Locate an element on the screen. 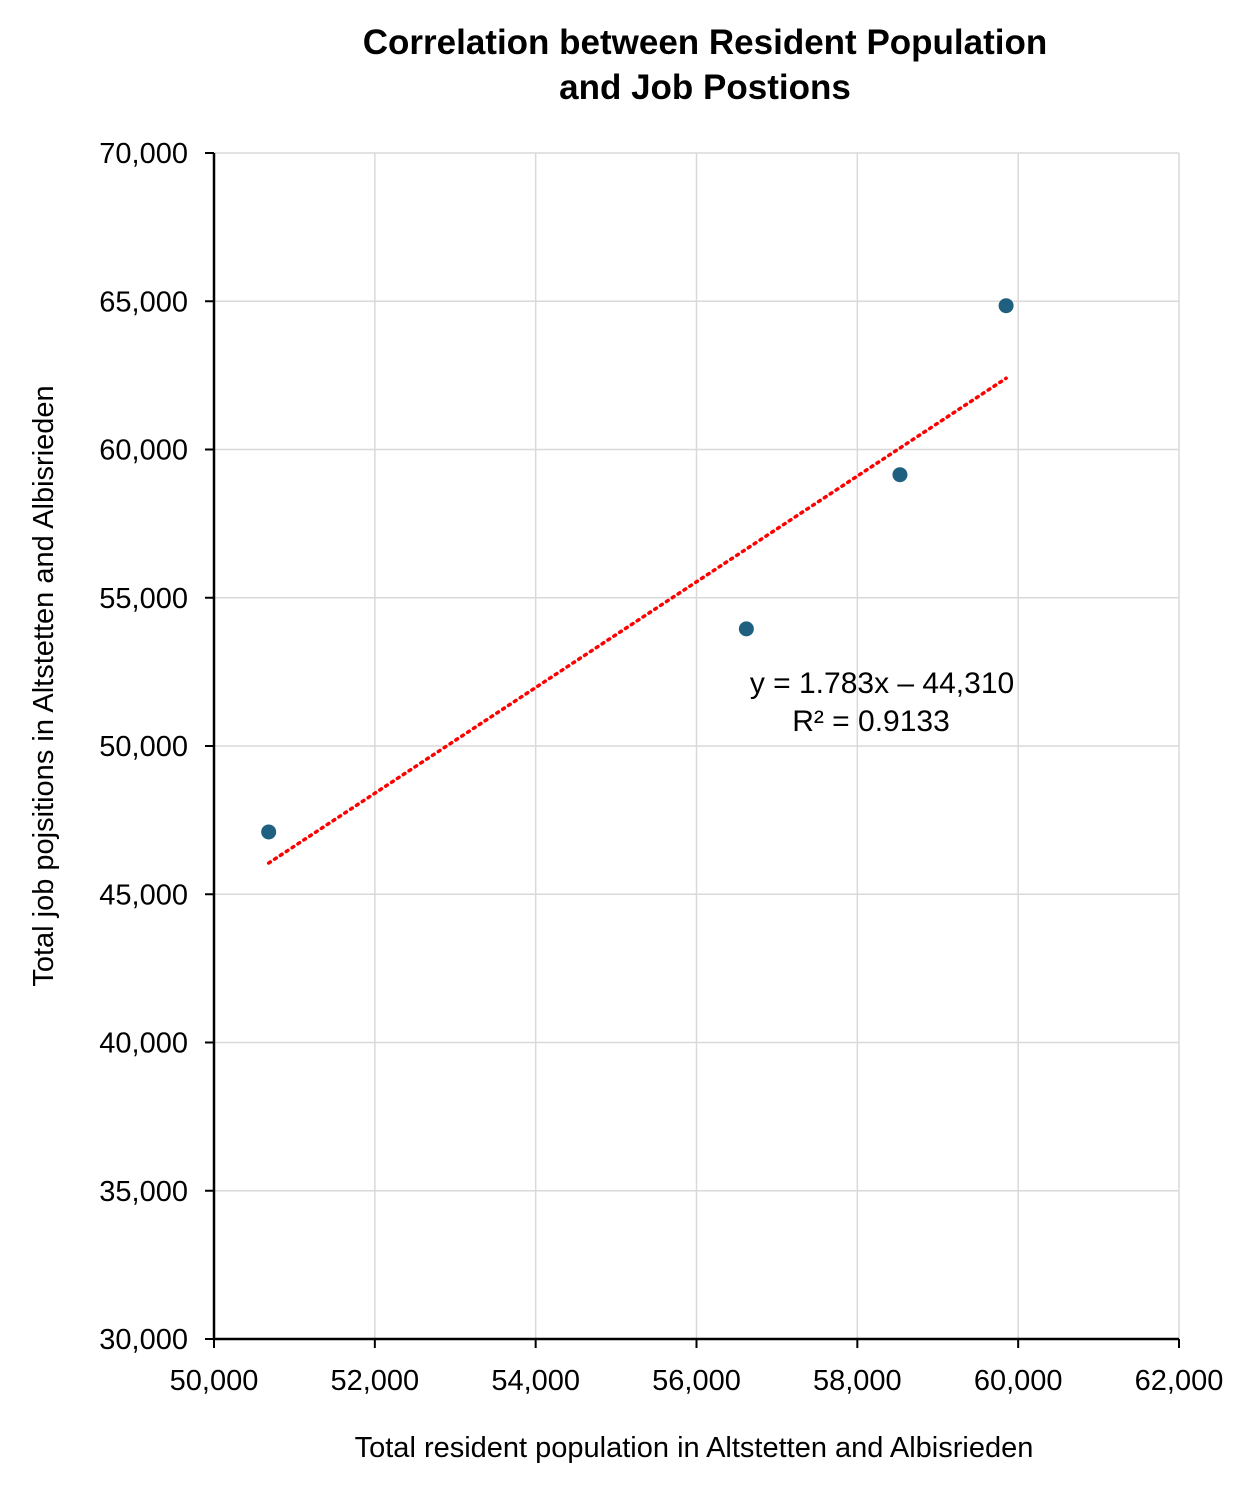  x-tick-label: 56,000 is located at coordinates (696, 1381).